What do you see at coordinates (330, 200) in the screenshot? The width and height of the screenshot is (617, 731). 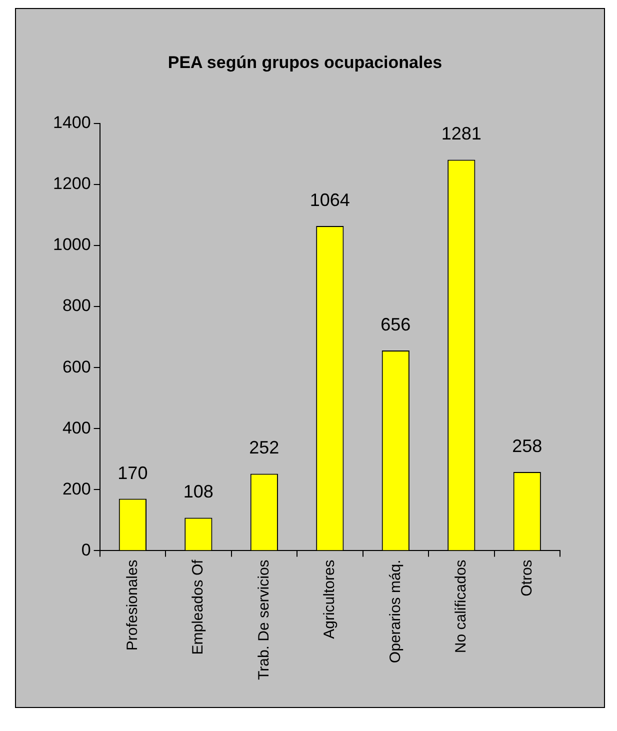 I see `data-label: 1064` at bounding box center [330, 200].